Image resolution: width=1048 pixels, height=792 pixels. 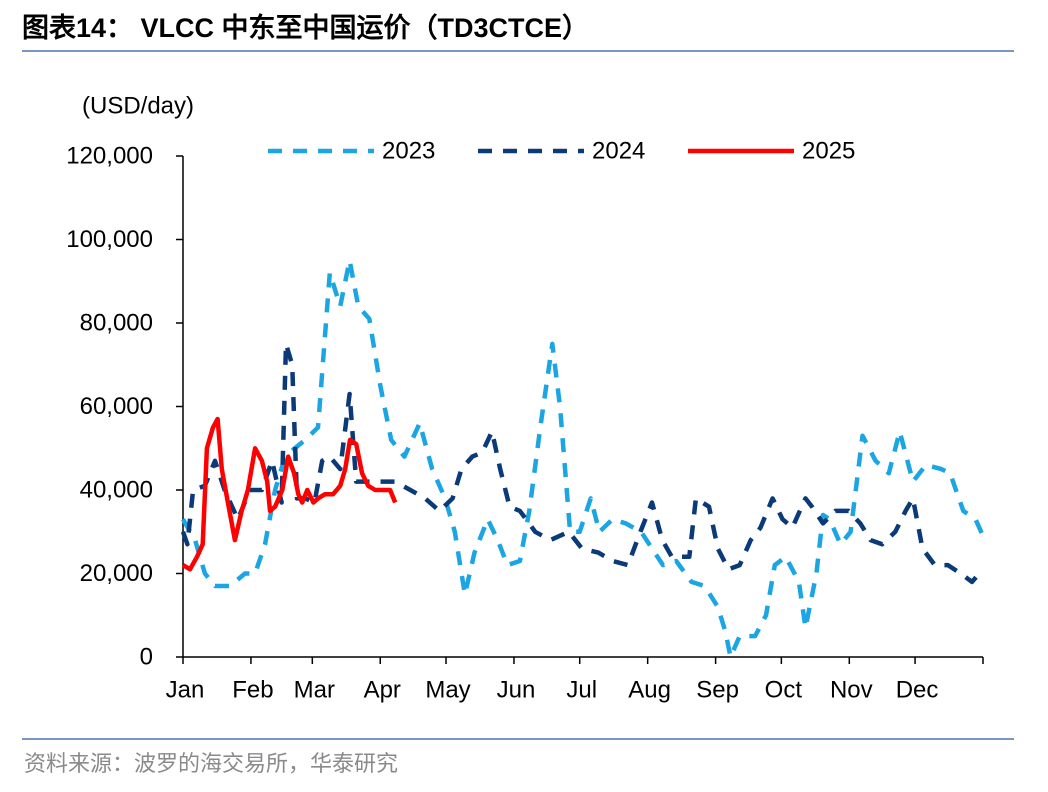 I want to click on y-axis-unit: (USD/day), so click(x=138, y=105).